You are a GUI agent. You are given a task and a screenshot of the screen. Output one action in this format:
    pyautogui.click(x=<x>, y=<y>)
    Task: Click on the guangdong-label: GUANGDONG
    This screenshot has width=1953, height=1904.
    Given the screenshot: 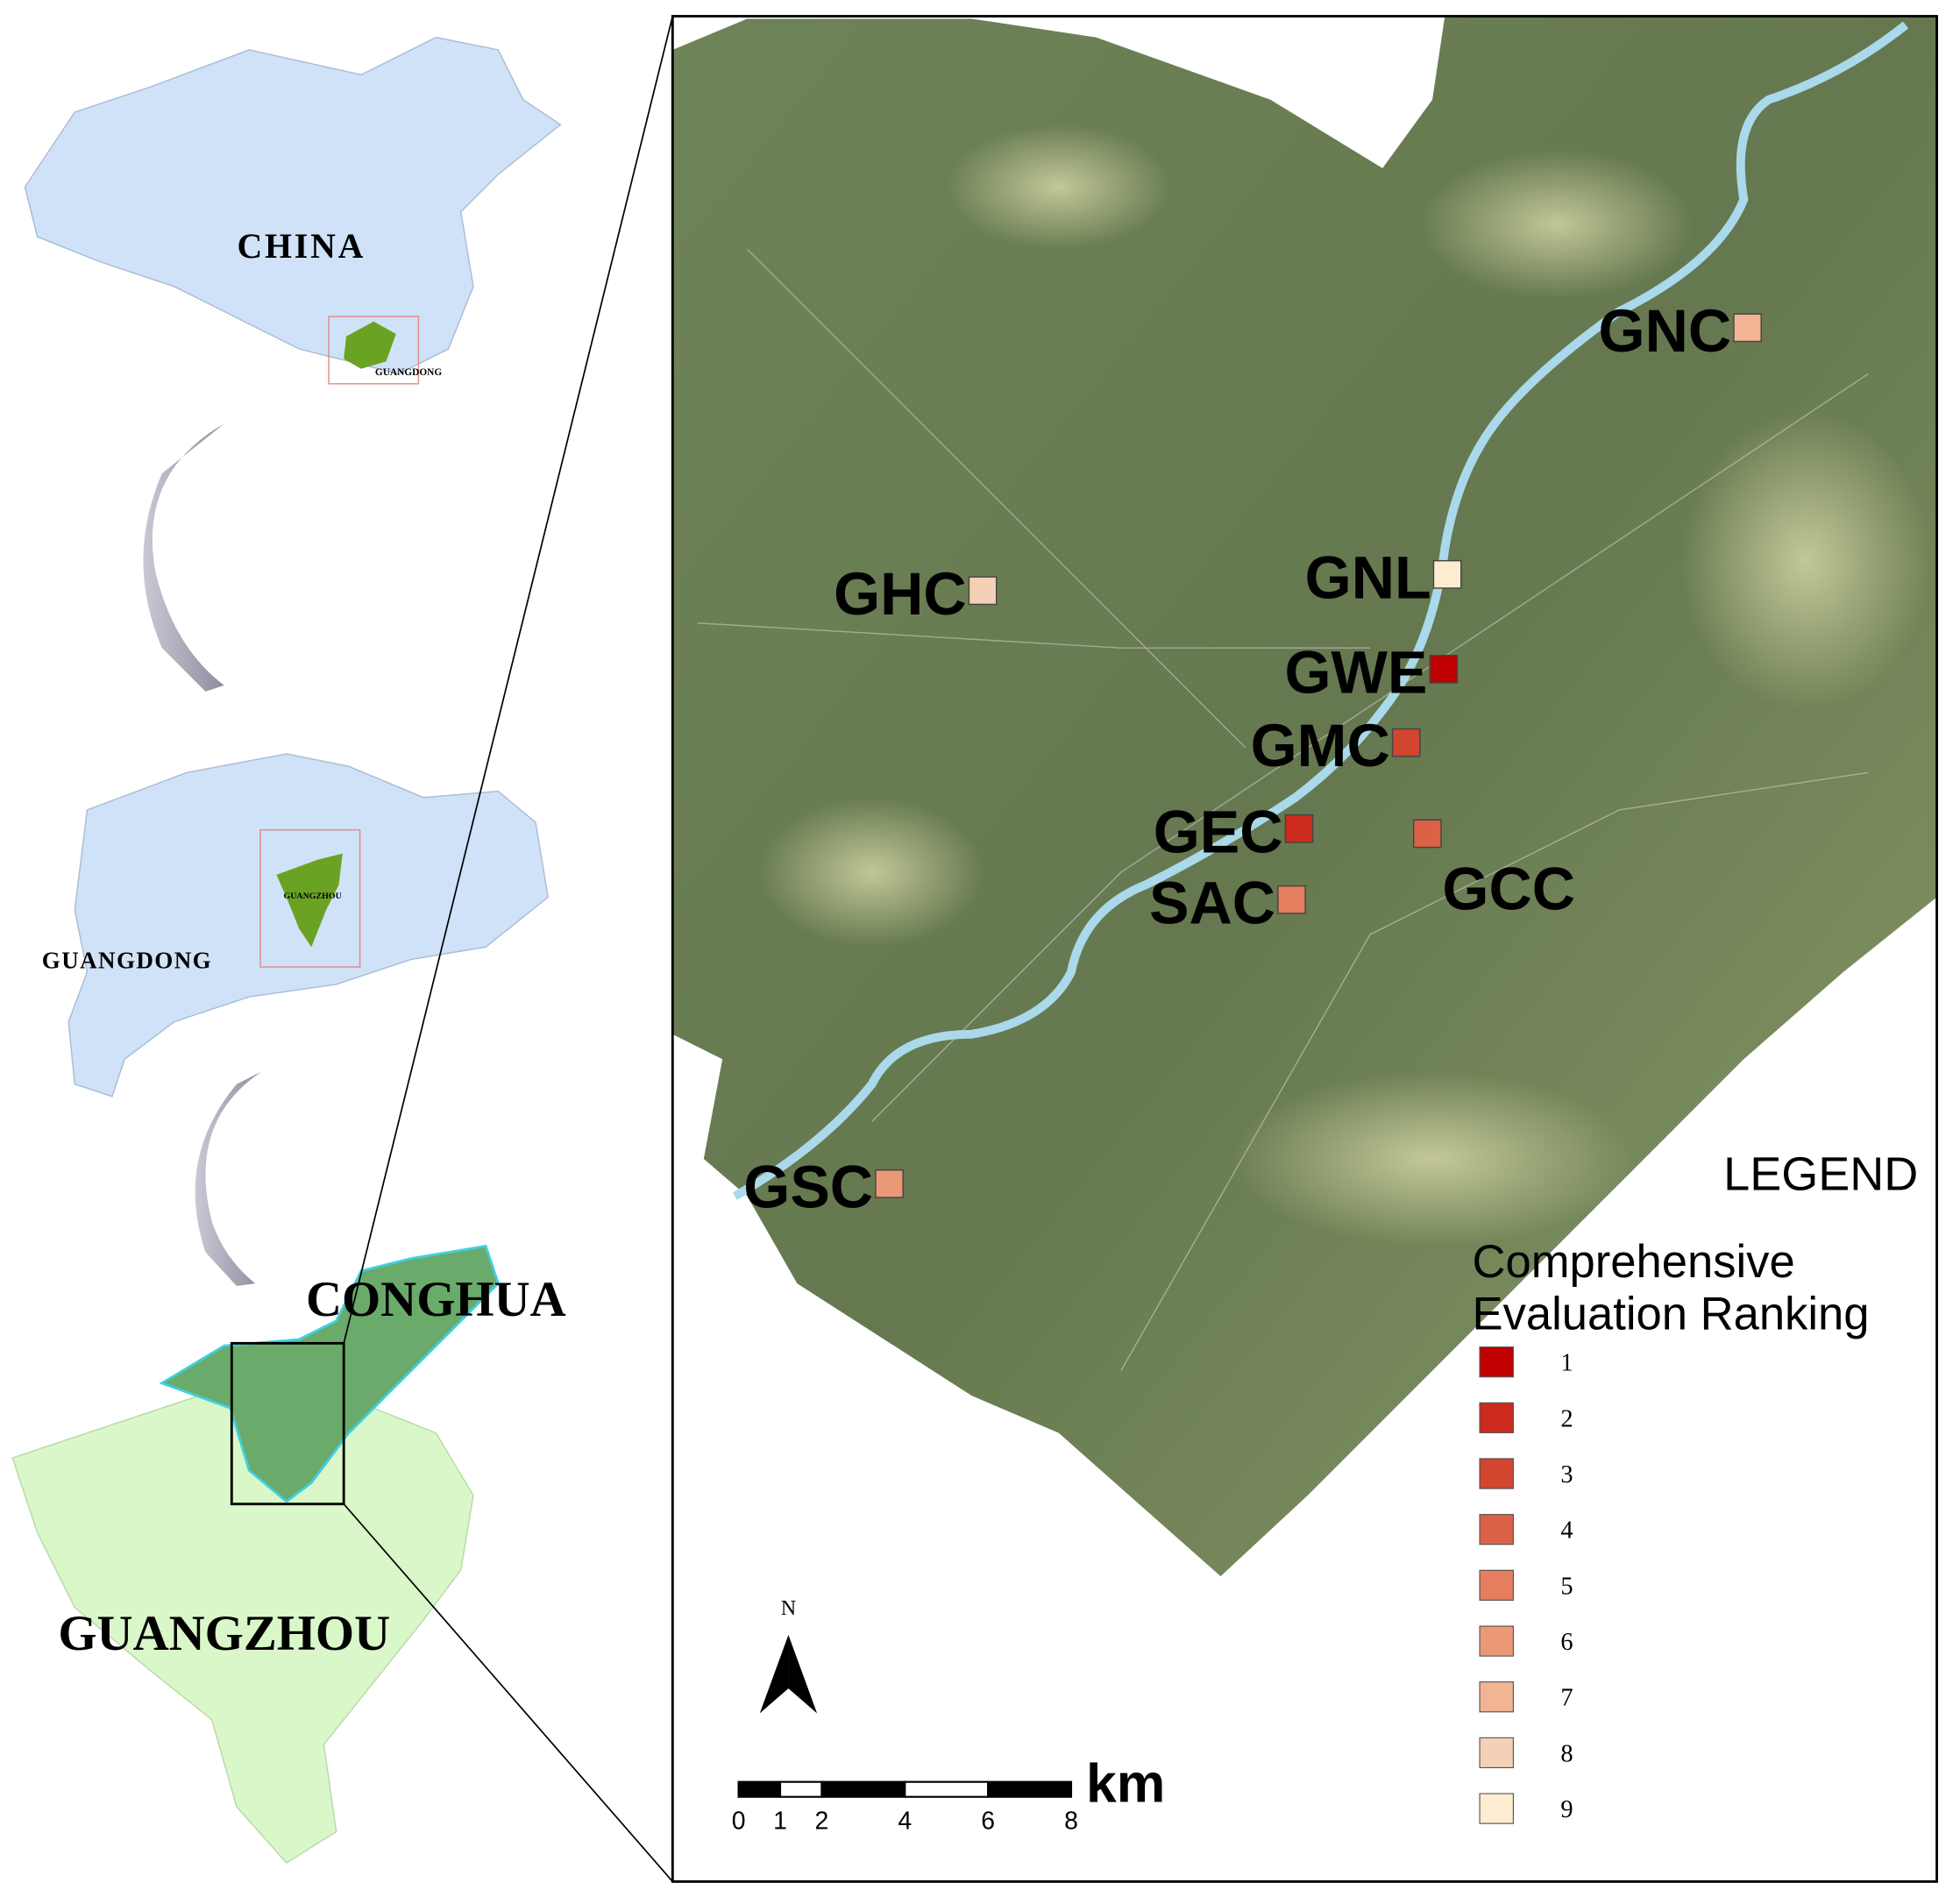 What is the action you would take?
    pyautogui.click(x=127, y=960)
    